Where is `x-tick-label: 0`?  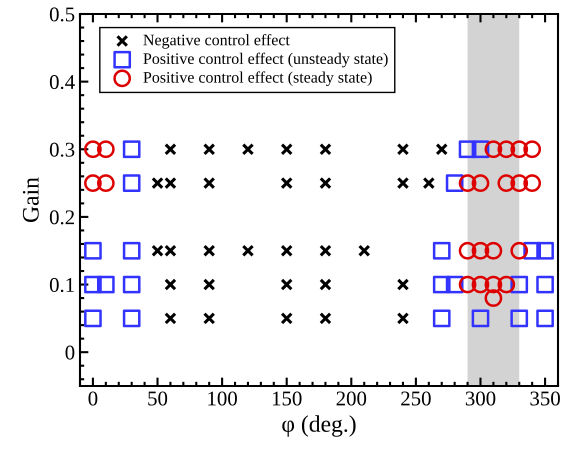
x-tick-label: 0 is located at coordinates (93, 398).